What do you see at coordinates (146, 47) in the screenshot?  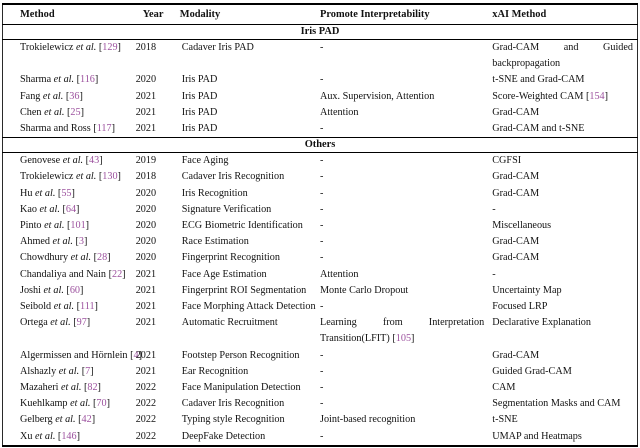 I see `year-cell: 2018` at bounding box center [146, 47].